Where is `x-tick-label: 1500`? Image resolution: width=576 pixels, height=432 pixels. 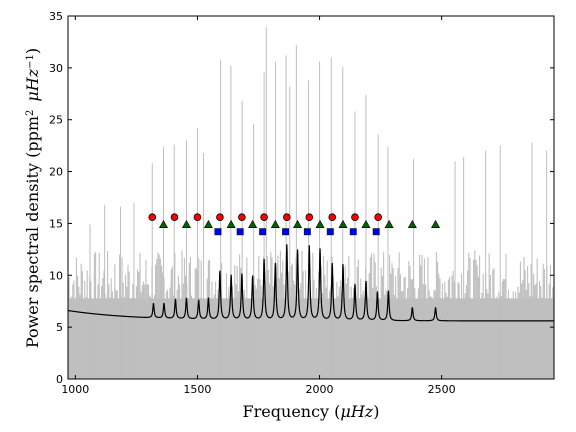
x-tick-label: 1500 is located at coordinates (197, 389).